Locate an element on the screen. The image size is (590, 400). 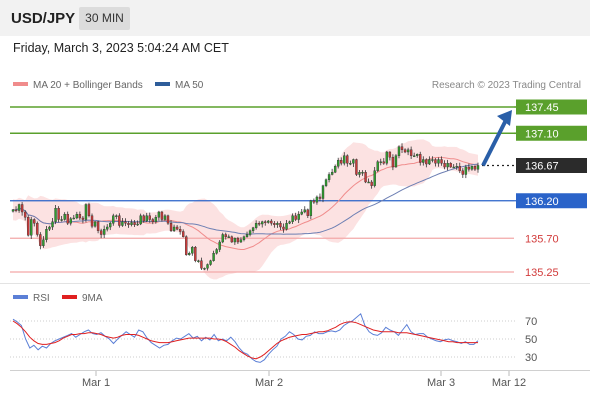
ma50-label: MA 50 is located at coordinates (189, 85).